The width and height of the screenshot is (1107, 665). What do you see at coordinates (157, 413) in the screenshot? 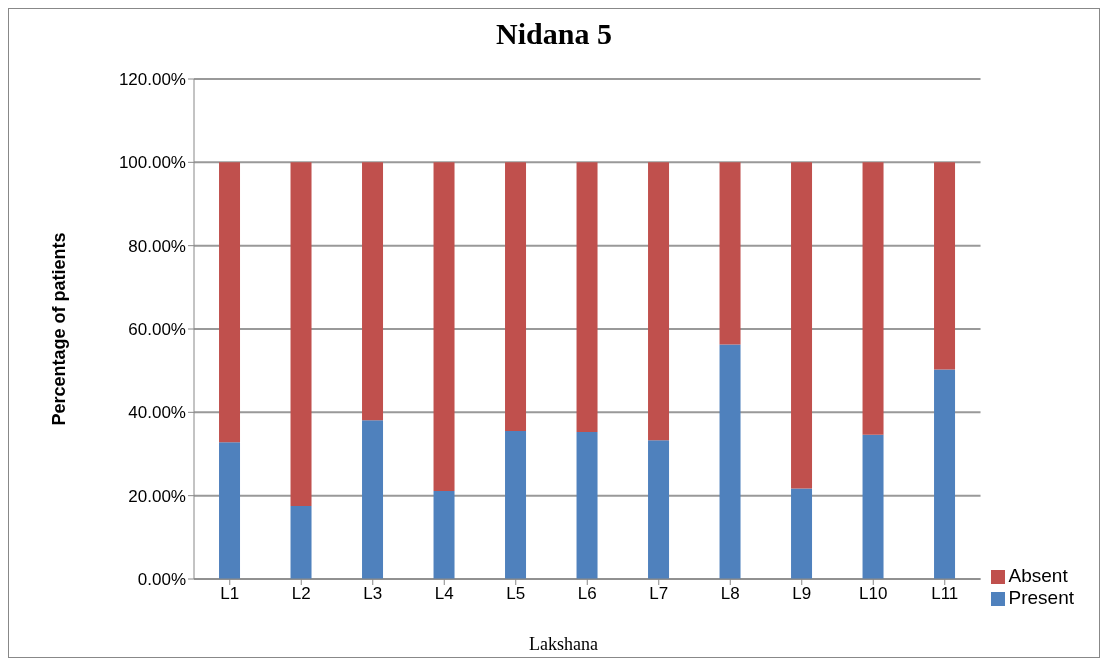
I see `y-tick-label: 40.00%` at bounding box center [157, 413].